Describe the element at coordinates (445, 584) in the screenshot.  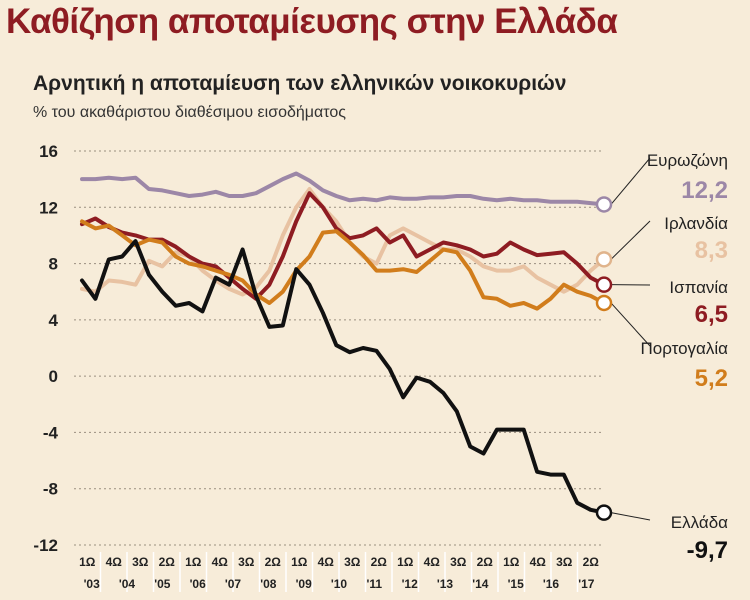
I see `x-tick-year: '13` at that location.